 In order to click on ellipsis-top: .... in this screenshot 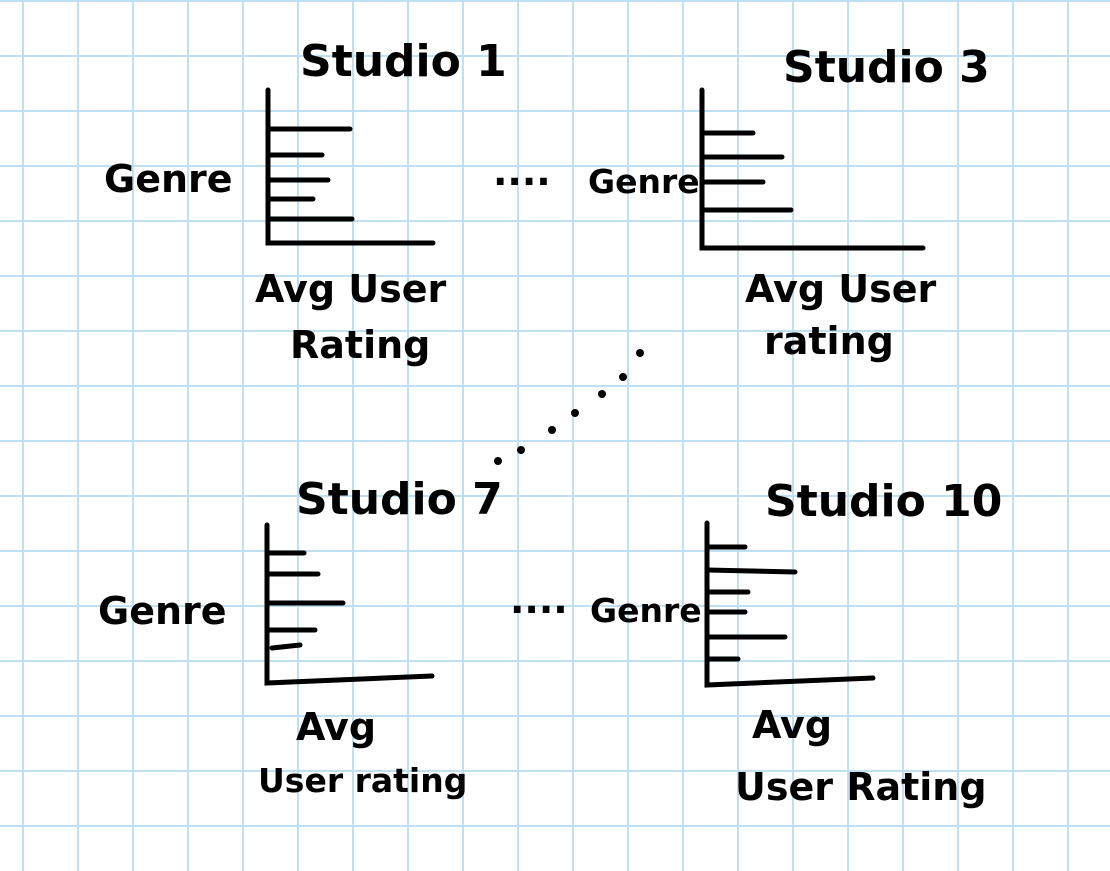, I will do `click(522, 172)`.